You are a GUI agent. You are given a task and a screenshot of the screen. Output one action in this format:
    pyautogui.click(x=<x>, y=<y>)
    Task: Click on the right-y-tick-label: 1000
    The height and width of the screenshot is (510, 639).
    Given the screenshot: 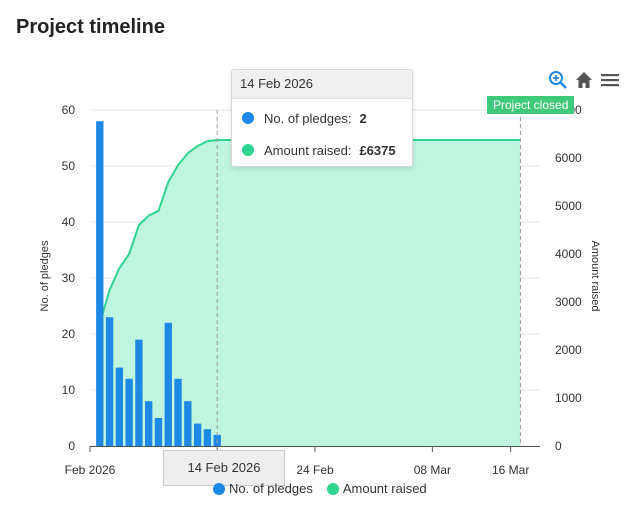 What is the action you would take?
    pyautogui.click(x=568, y=398)
    